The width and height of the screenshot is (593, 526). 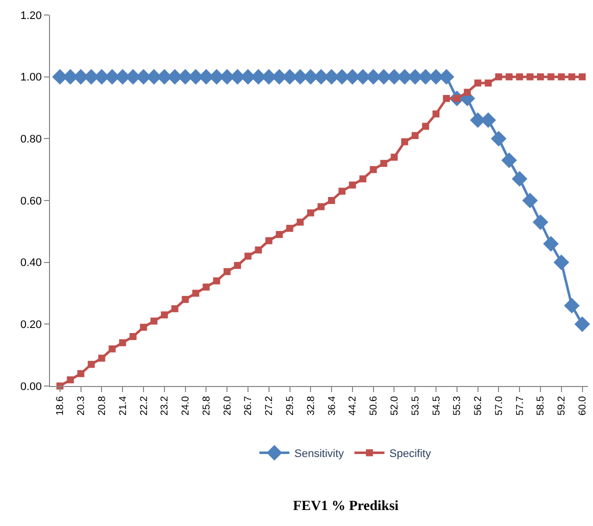 I want to click on y-tick-label: 0.60, so click(x=31, y=201).